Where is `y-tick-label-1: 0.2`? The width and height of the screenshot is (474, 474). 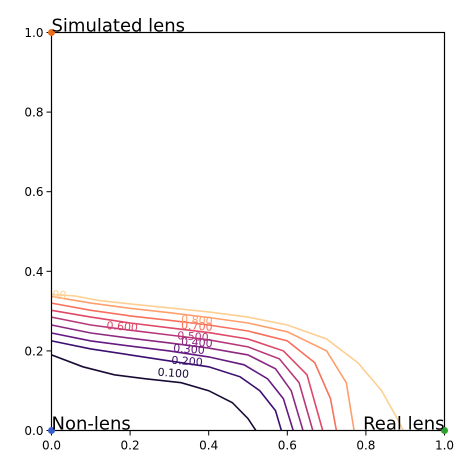
y-tick-label-1: 0.2 is located at coordinates (33, 351).